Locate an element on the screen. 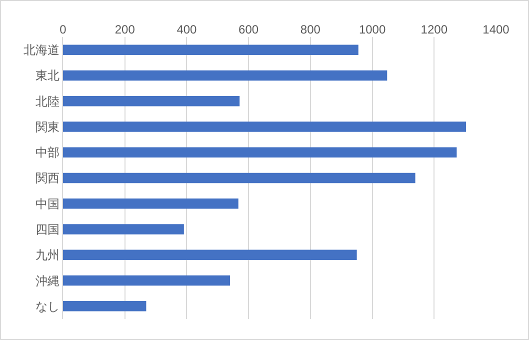 The image size is (529, 340). y-tick-label: 北海道 is located at coordinates (42, 50).